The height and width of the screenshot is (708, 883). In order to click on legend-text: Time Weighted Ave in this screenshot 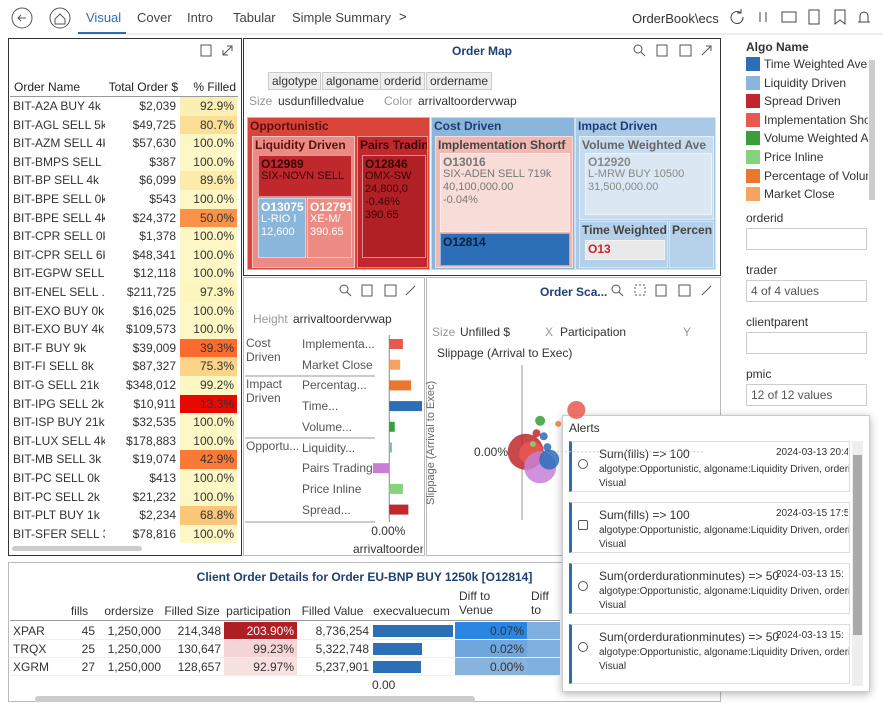, I will do `click(816, 64)`.